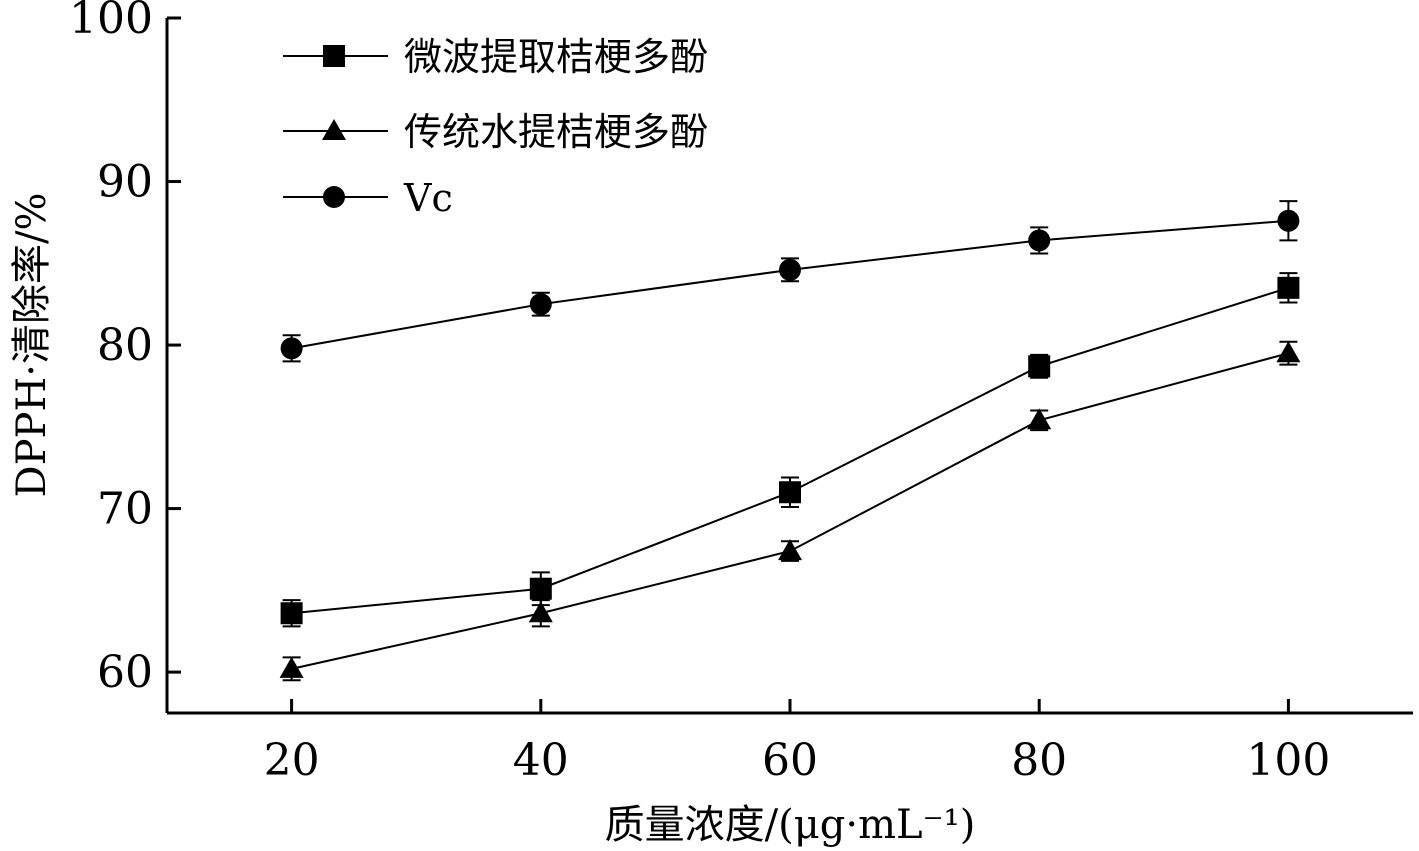  I want to click on y-tick-label: 60, so click(125, 672).